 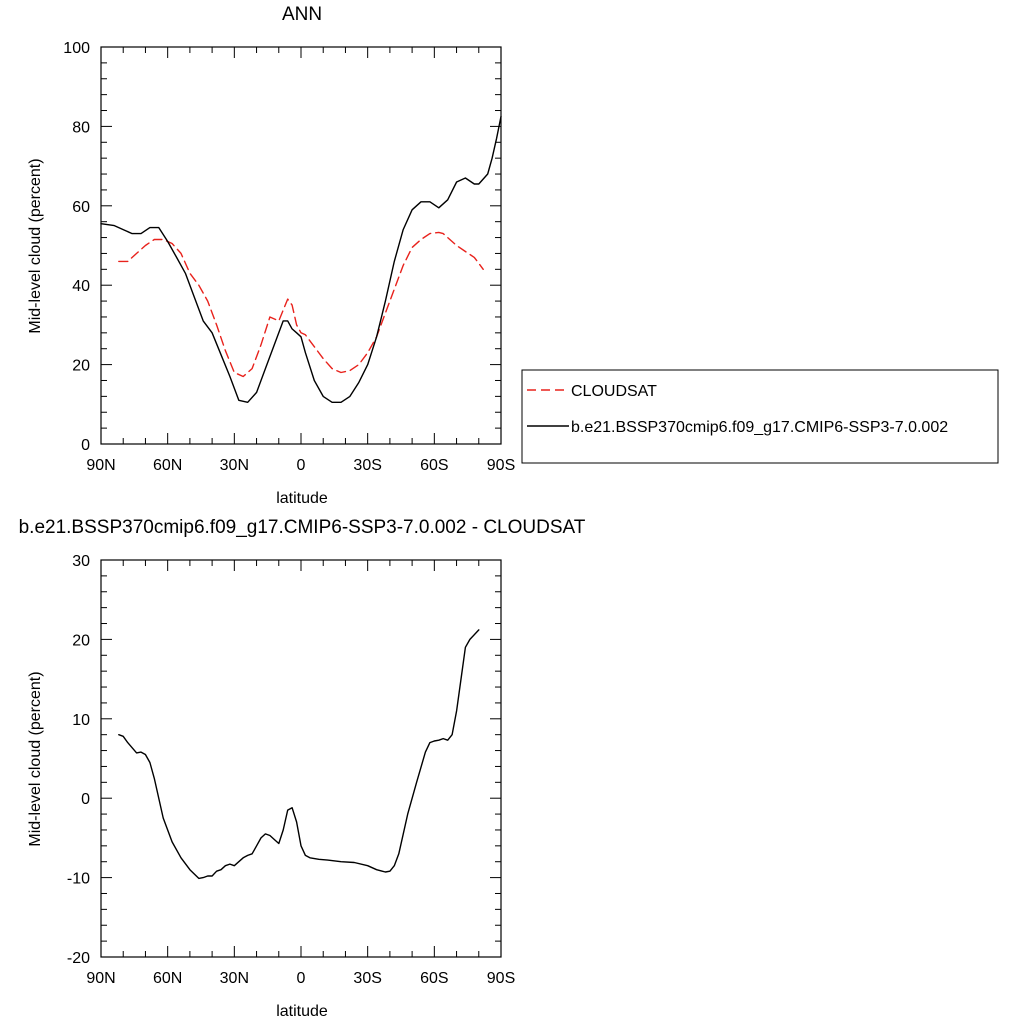 What do you see at coordinates (302, 1011) in the screenshot?
I see `bottom-x-axis-label: latitude` at bounding box center [302, 1011].